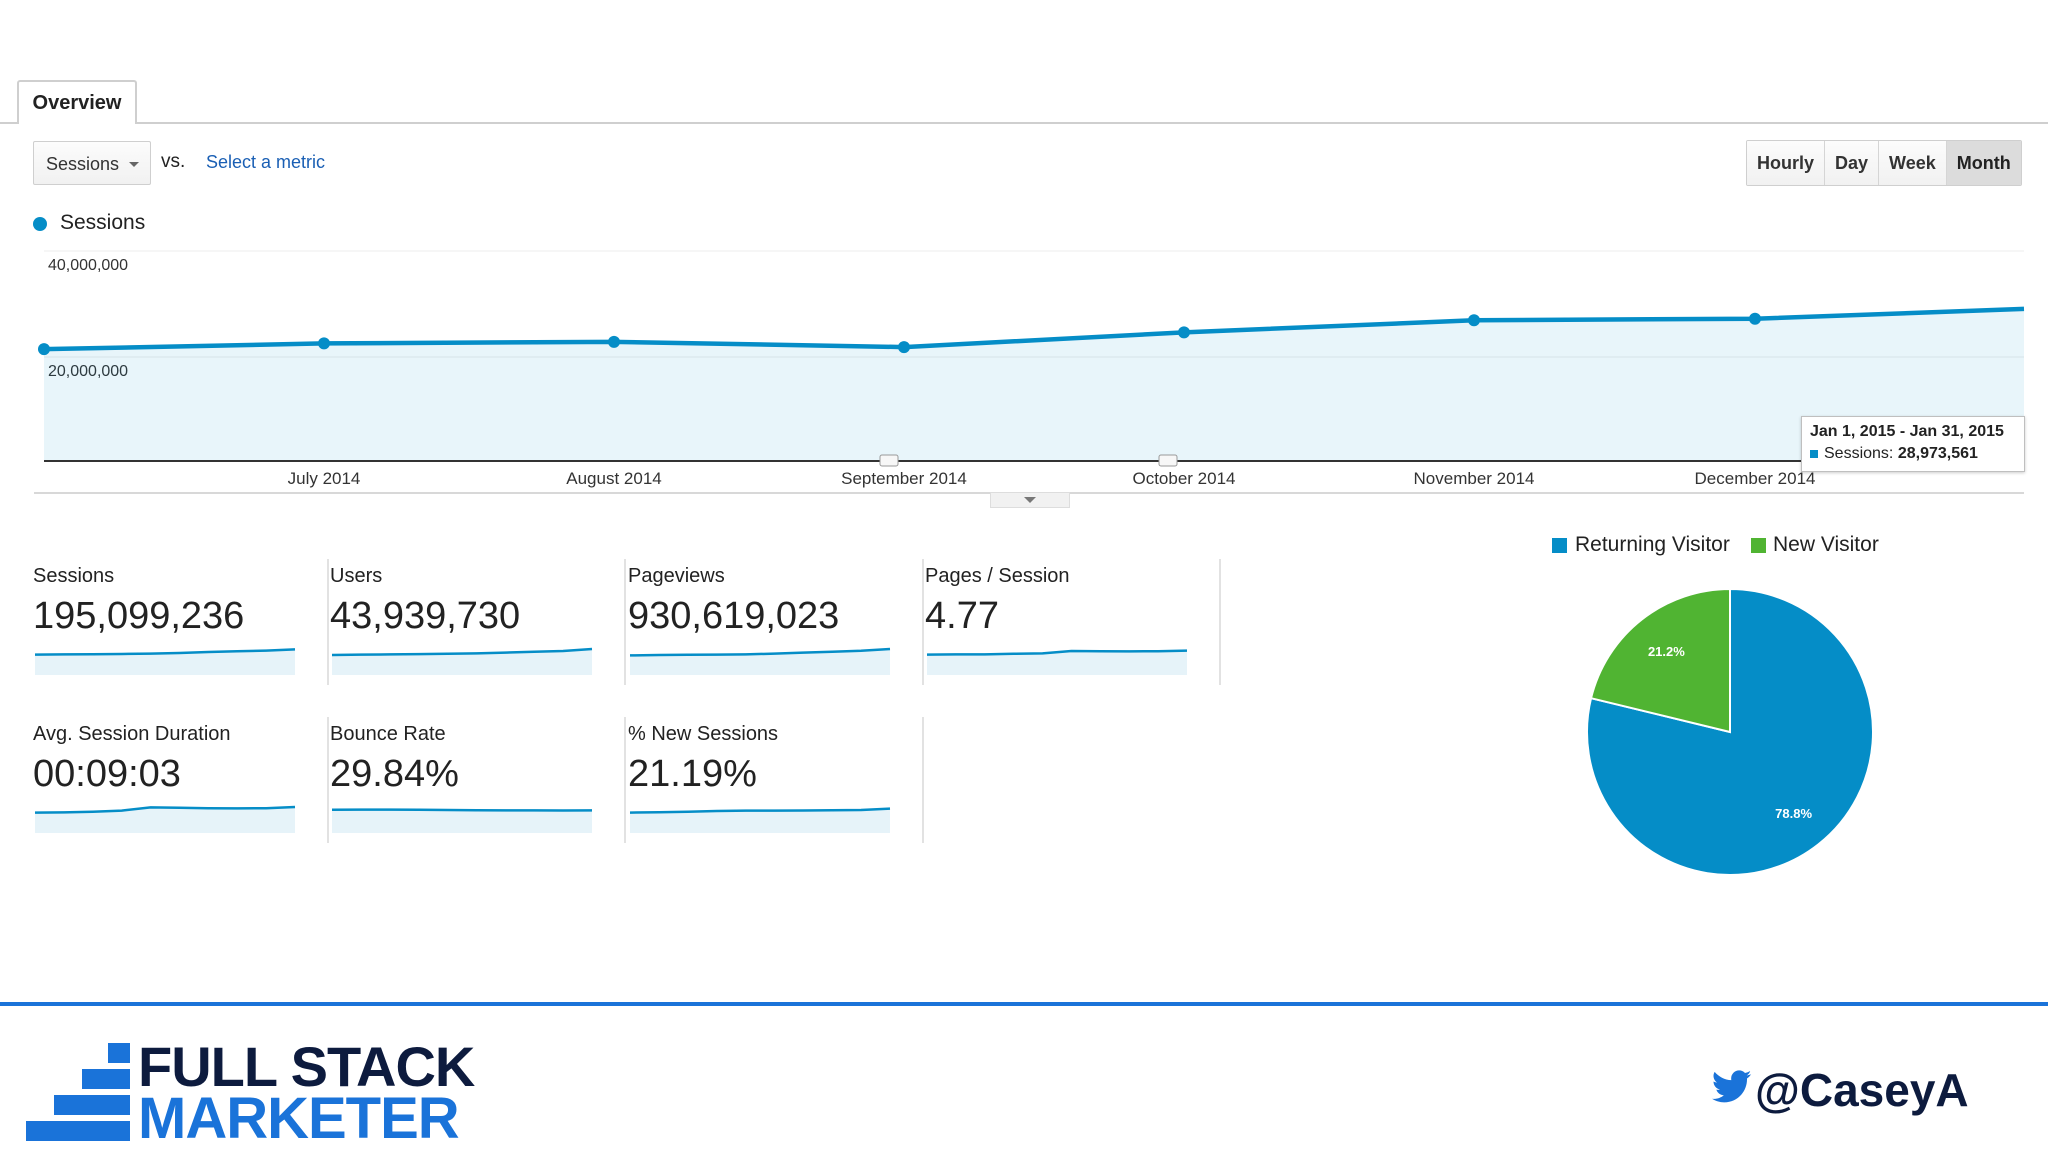  Describe the element at coordinates (1559, 545) in the screenshot. I see `pie-legend-returning-swatch` at that location.